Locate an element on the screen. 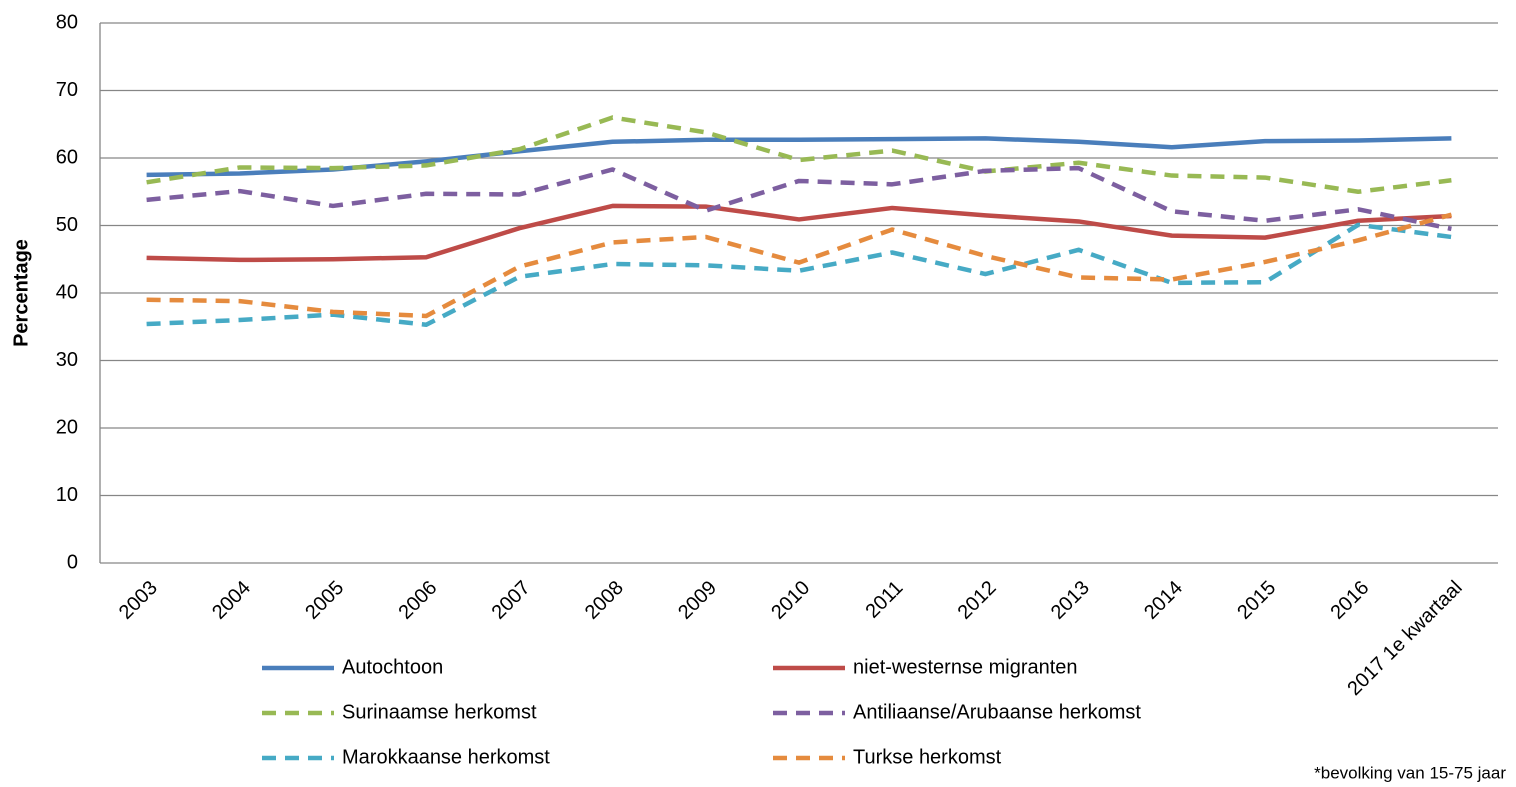 This screenshot has height=787, width=1516. y-tick-label: 50 is located at coordinates (67, 225).